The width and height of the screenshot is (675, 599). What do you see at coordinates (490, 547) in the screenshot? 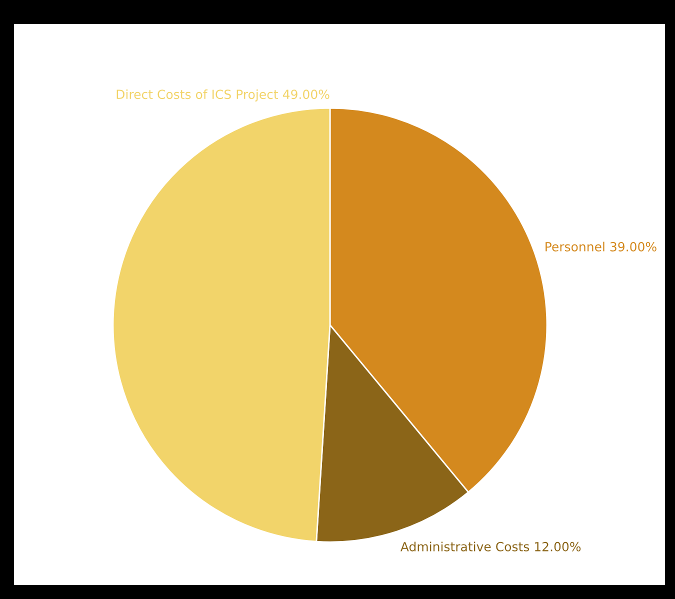
I see `slice-label: Administrative Costs 12.00%` at bounding box center [490, 547].